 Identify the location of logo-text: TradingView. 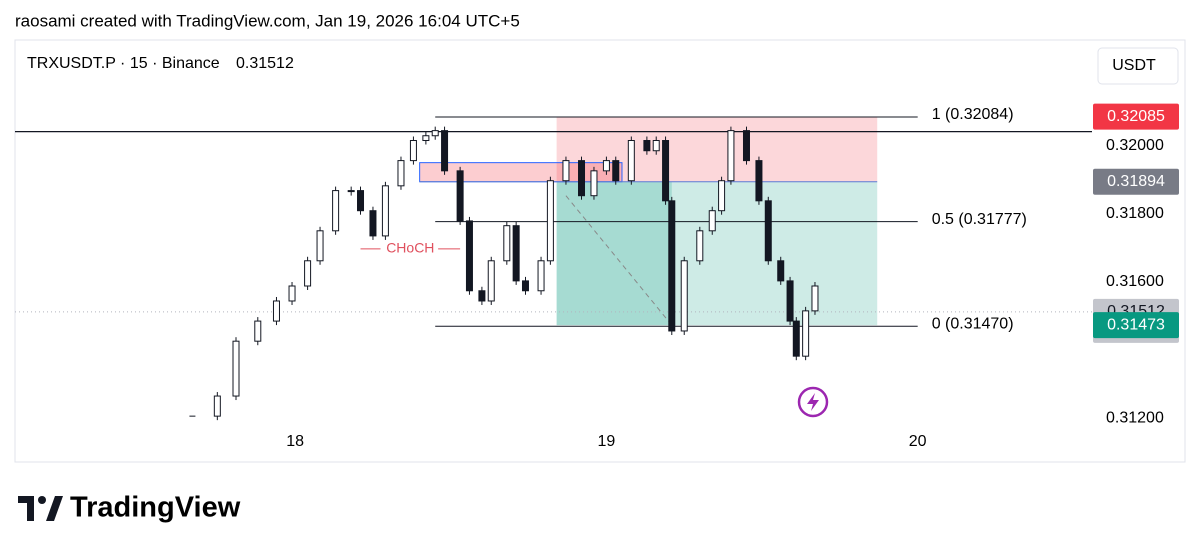
(155, 508).